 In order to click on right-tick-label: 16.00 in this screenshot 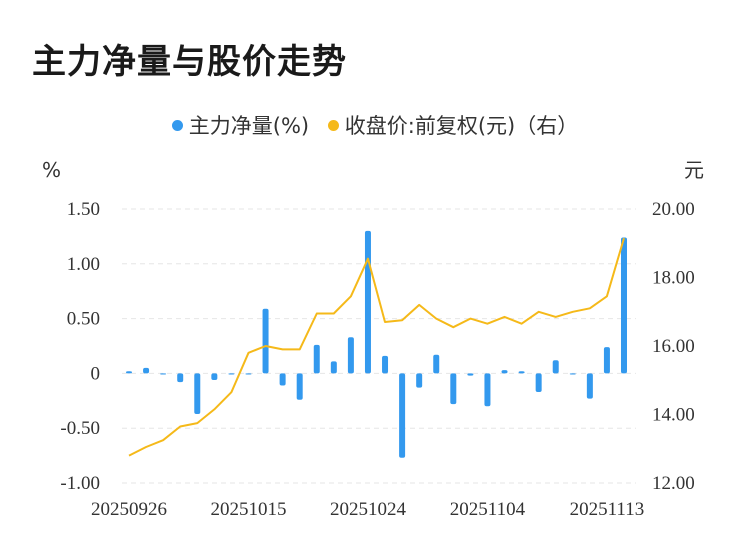, I will do `click(673, 346)`.